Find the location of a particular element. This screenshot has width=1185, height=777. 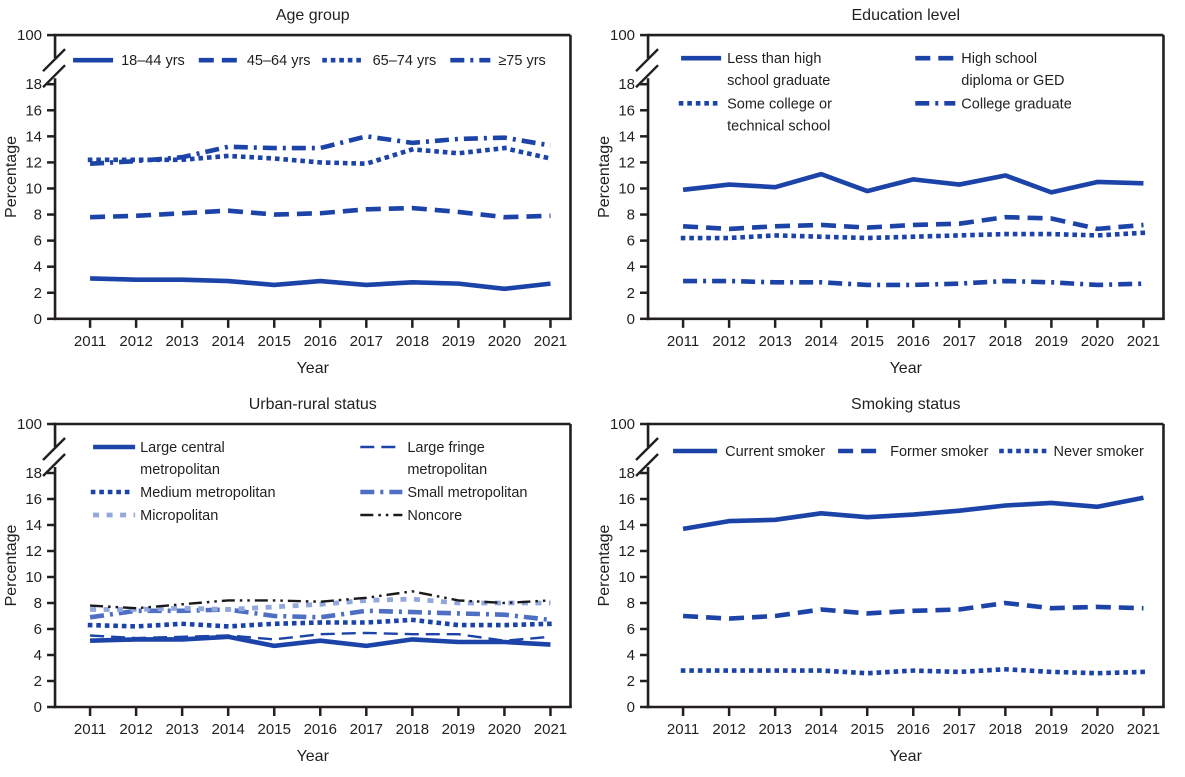

legend-label: Large central is located at coordinates (182, 448).